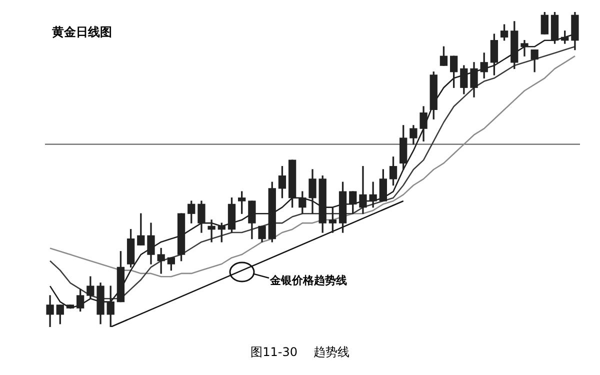 Image resolution: width=600 pixels, height=375 pixels. What do you see at coordinates (308, 280) in the screenshot?
I see `annotation: 金银价格趋势线` at bounding box center [308, 280].